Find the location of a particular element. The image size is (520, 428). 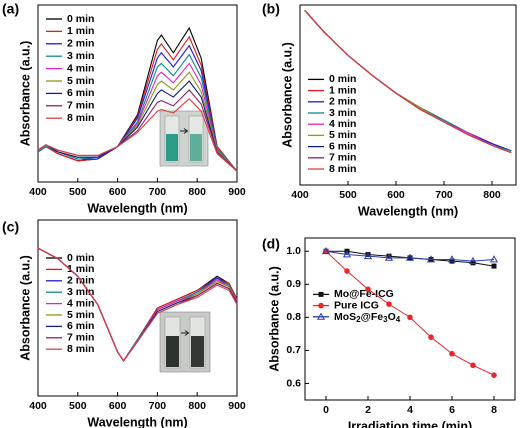

x-tick-label: 8 is located at coordinates (494, 410).